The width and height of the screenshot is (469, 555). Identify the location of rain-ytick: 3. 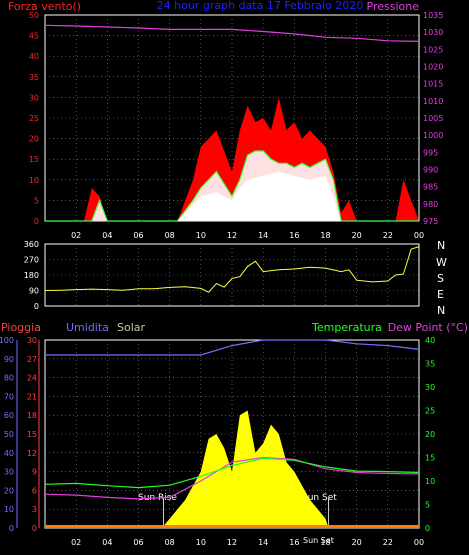
(34, 509).